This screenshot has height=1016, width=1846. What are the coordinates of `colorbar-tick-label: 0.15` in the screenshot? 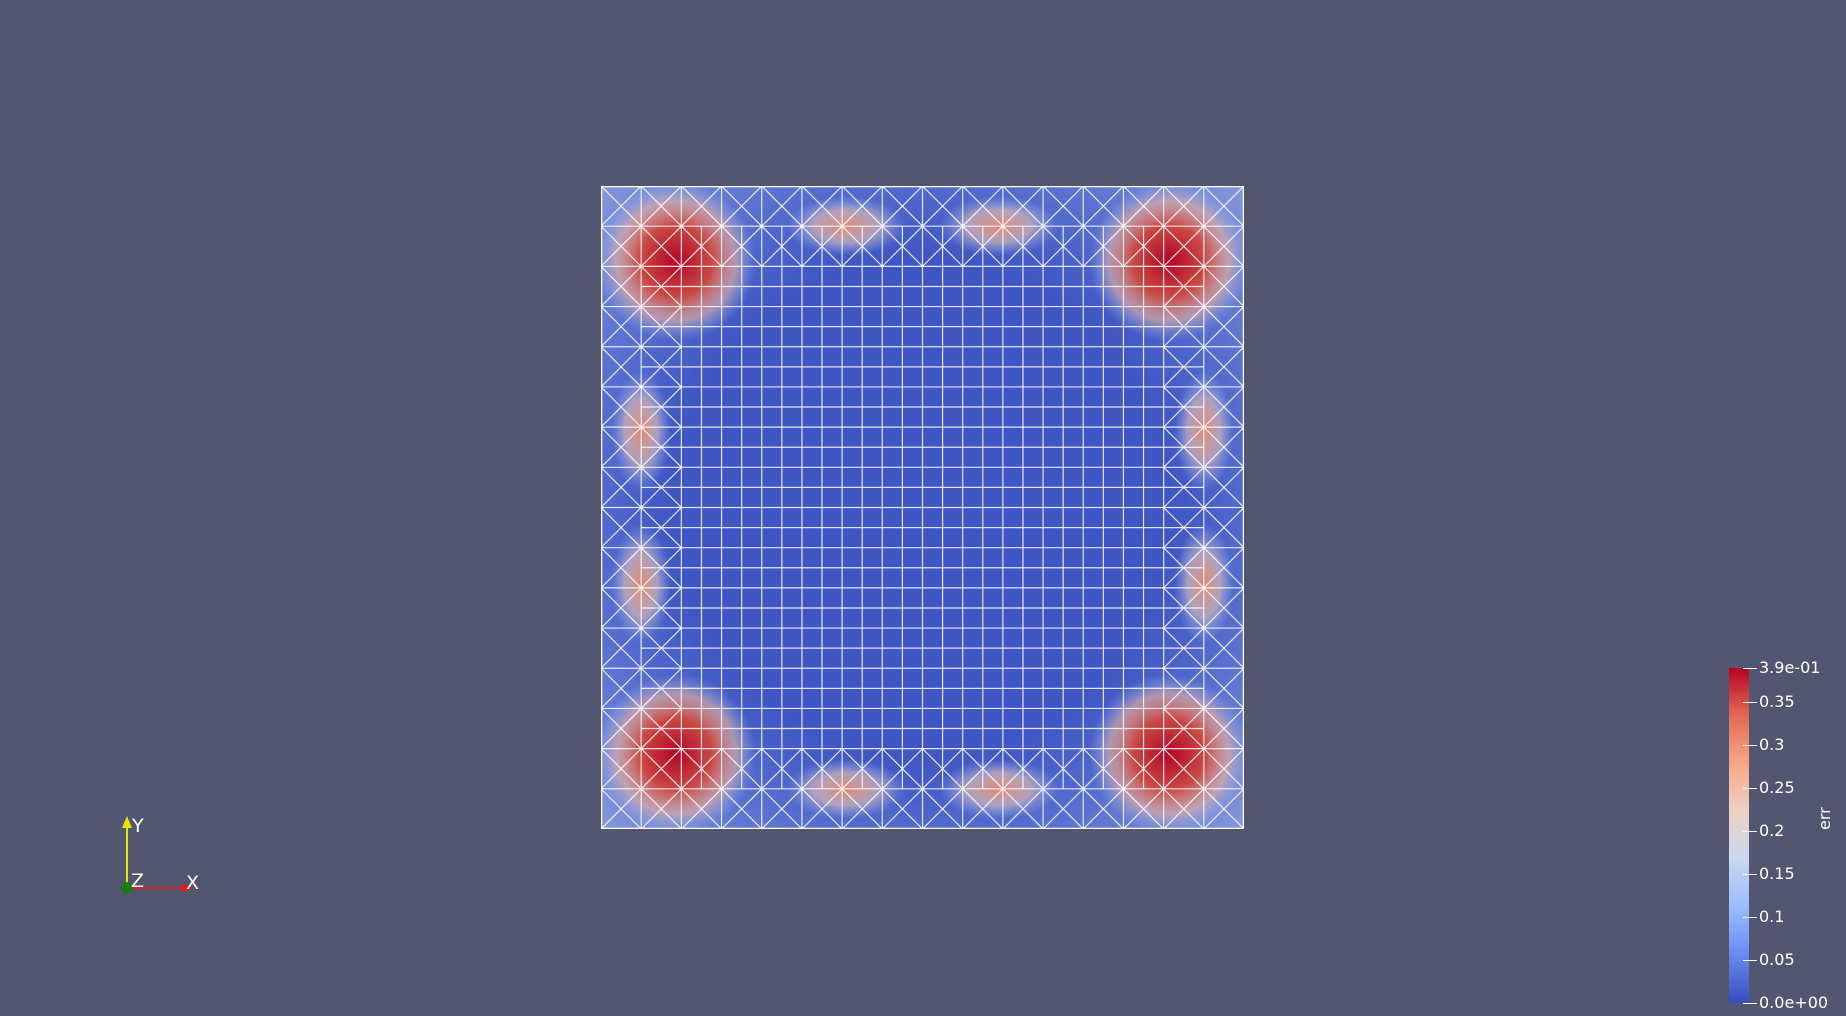 It's located at (1777, 874).